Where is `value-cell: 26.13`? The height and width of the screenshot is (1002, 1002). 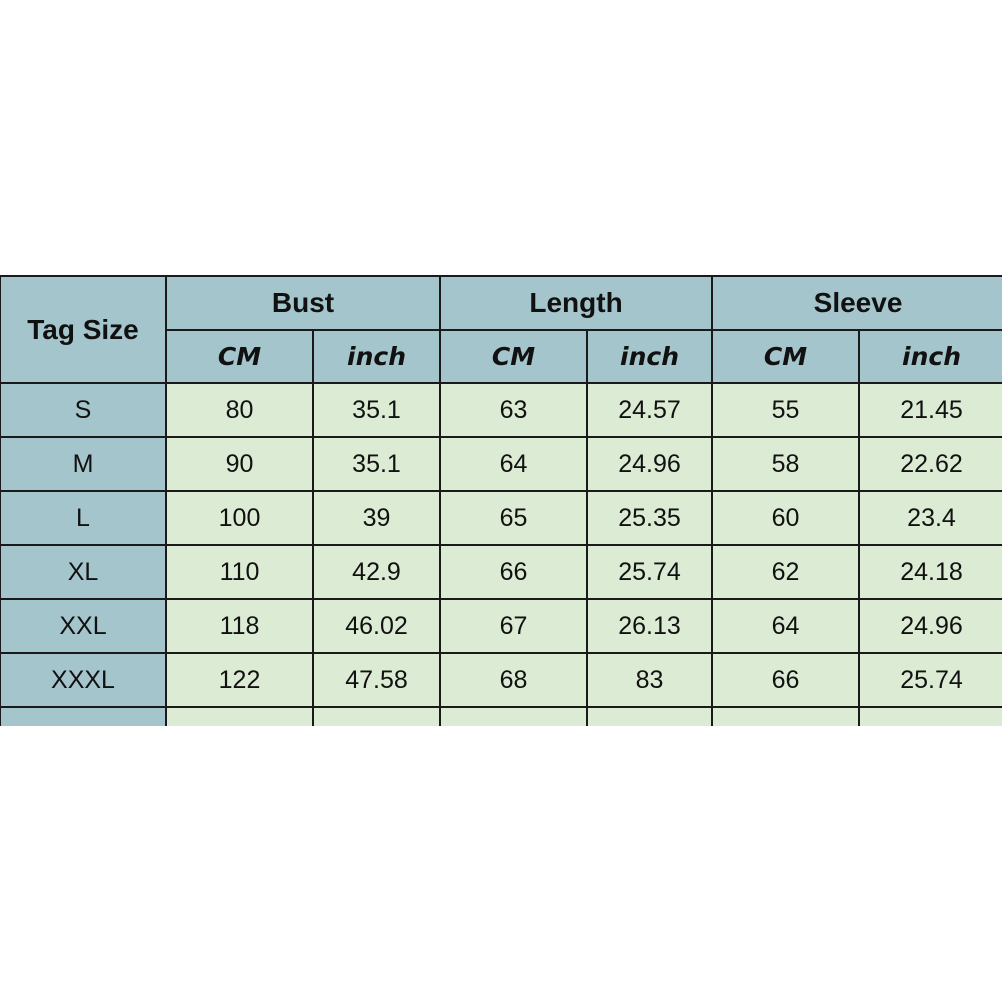
value-cell: 26.13 is located at coordinates (650, 626).